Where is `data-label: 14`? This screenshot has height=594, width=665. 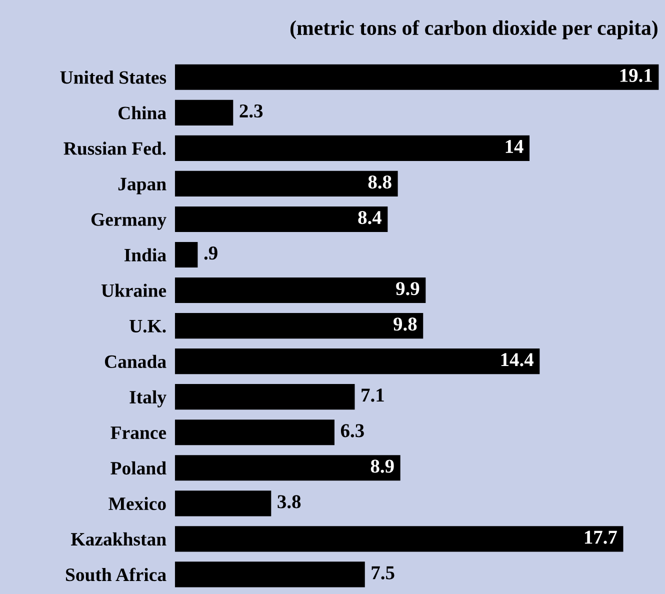 data-label: 14 is located at coordinates (515, 146).